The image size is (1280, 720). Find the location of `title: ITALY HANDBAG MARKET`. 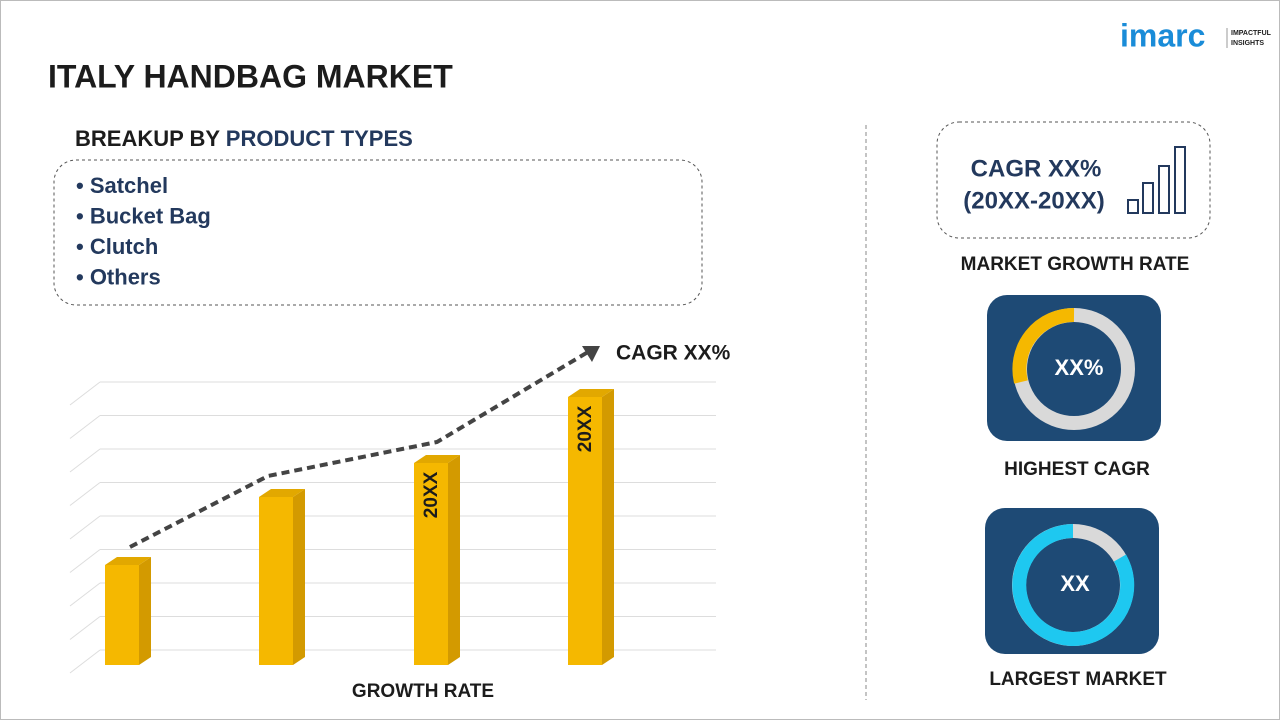

title: ITALY HANDBAG MARKET is located at coordinates (250, 76).